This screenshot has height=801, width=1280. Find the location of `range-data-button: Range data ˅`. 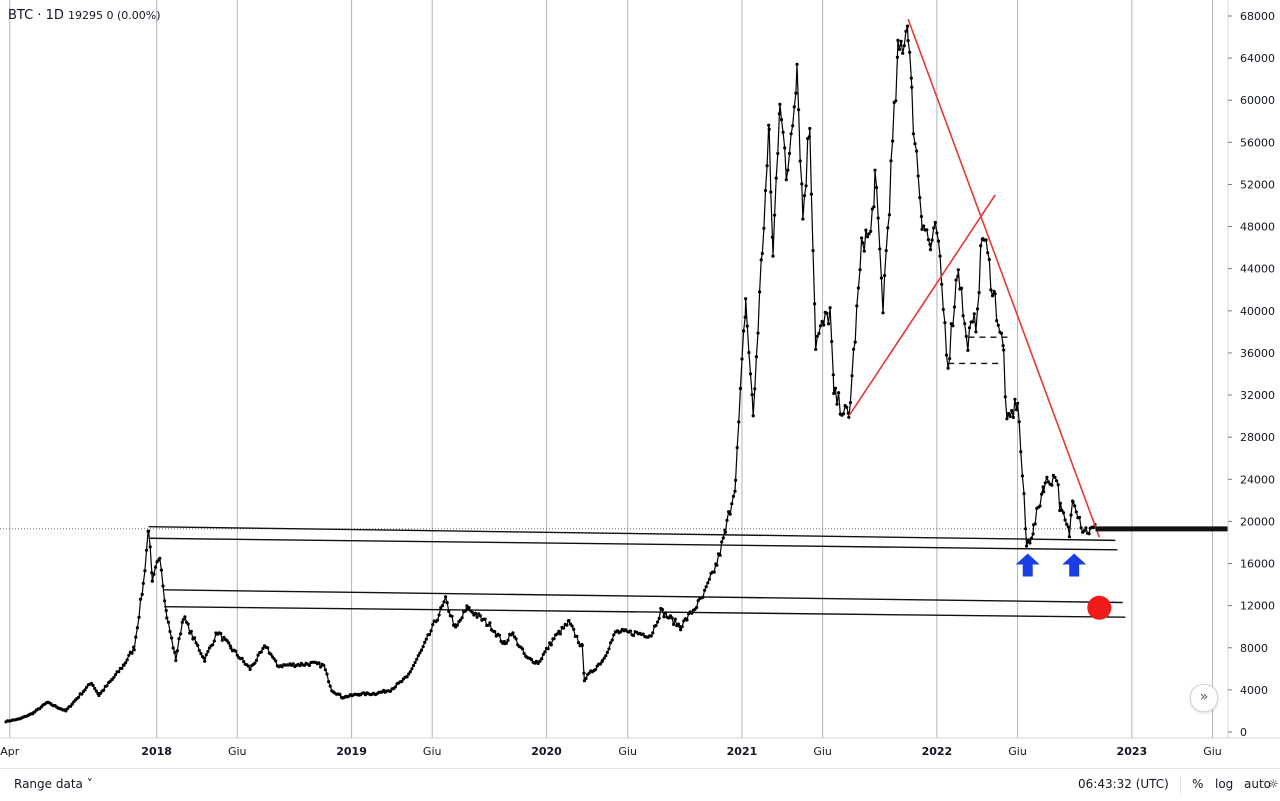

range-data-button: Range data ˅ is located at coordinates (53, 784).